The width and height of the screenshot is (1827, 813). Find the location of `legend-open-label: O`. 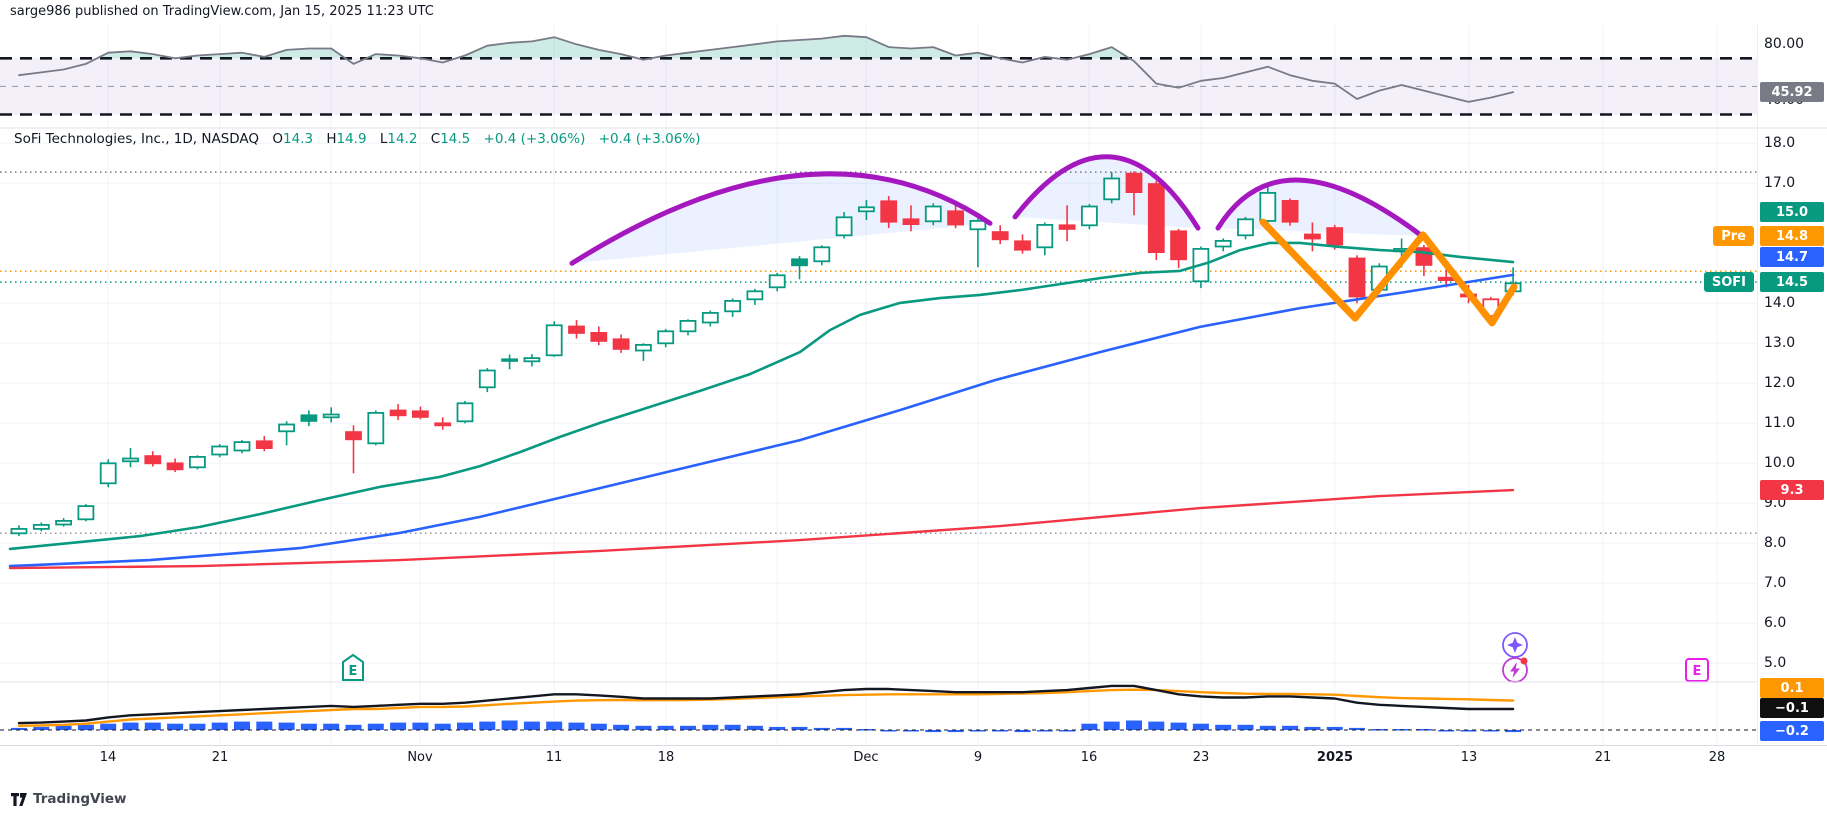

legend-open-label: O is located at coordinates (277, 139).